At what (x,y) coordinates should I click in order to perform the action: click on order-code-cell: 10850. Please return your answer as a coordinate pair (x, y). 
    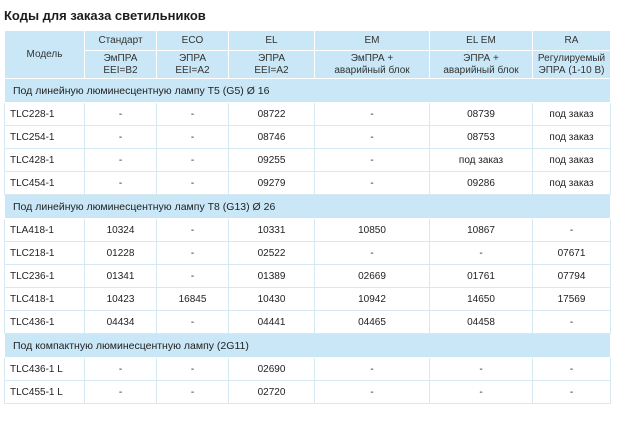
    Looking at the image, I should click on (372, 230).